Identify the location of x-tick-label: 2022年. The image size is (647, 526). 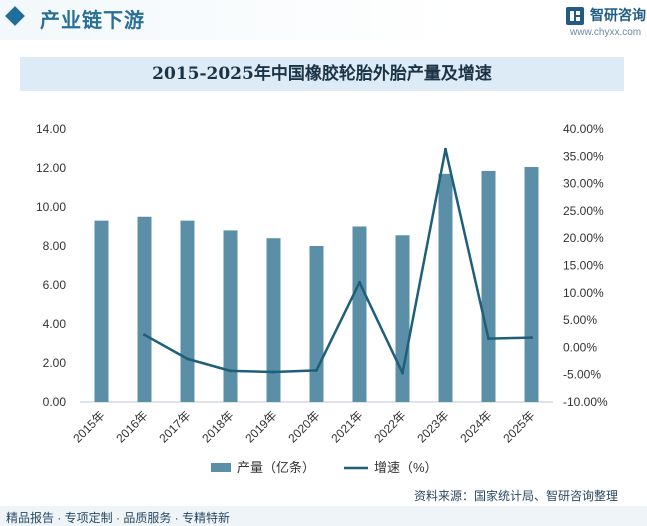
(389, 426).